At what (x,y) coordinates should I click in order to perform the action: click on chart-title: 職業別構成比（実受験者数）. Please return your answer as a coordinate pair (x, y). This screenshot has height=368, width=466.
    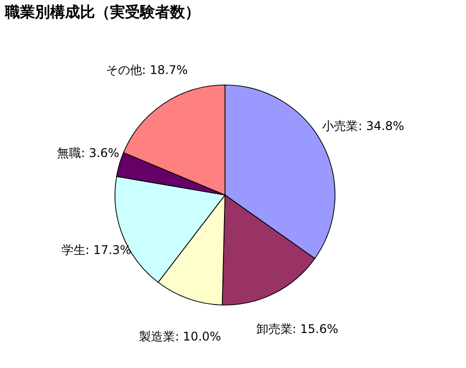
    Looking at the image, I should click on (102, 12).